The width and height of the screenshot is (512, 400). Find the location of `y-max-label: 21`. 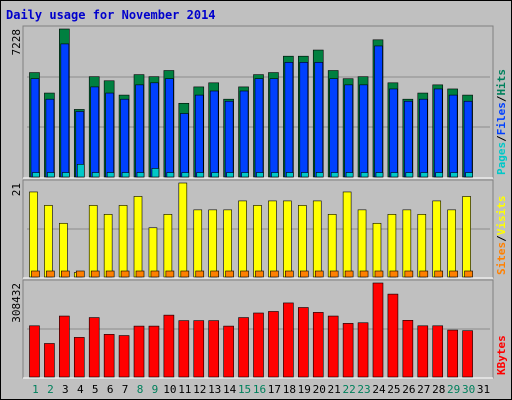

y-max-label: 21 is located at coordinates (16, 189).